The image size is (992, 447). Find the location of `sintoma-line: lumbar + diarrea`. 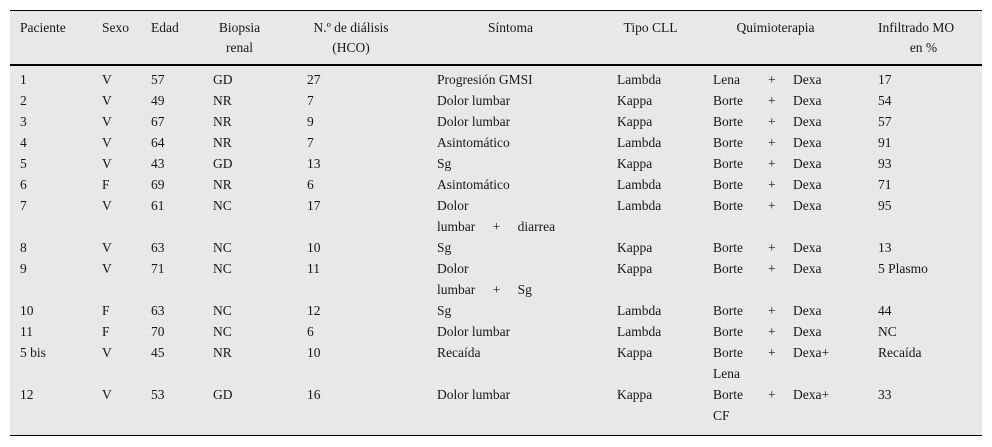

sintoma-line: lumbar + diarrea is located at coordinates (496, 226).